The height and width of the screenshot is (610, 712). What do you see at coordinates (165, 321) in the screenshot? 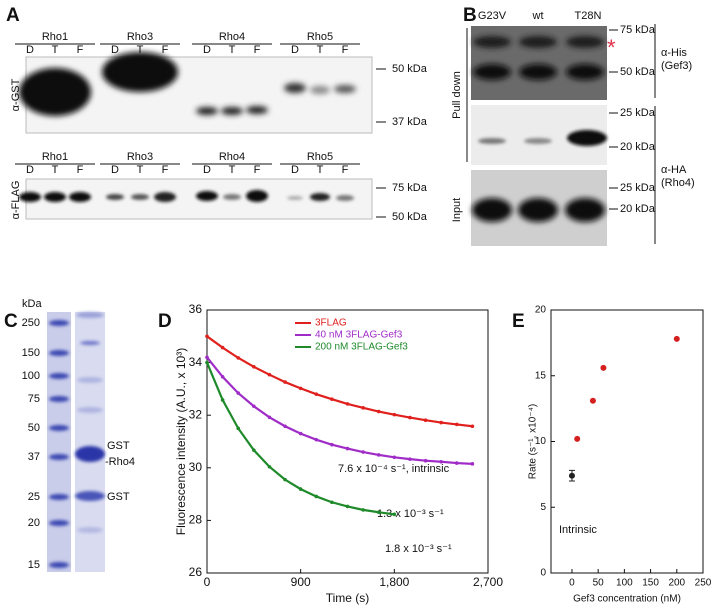
I see `panel-label: D` at bounding box center [165, 321].